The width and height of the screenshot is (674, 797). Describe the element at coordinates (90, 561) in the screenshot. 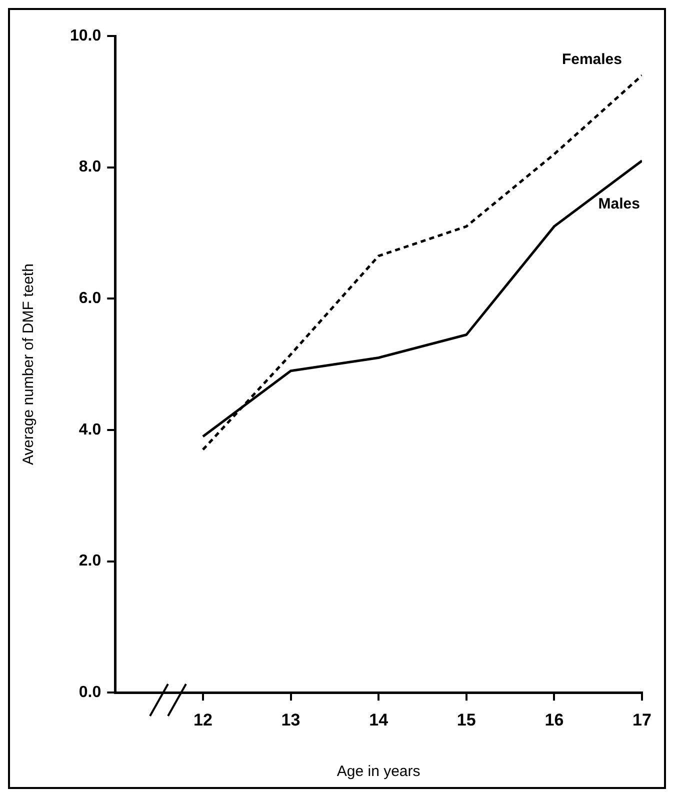

I see `y-tick-label: 2.0` at that location.